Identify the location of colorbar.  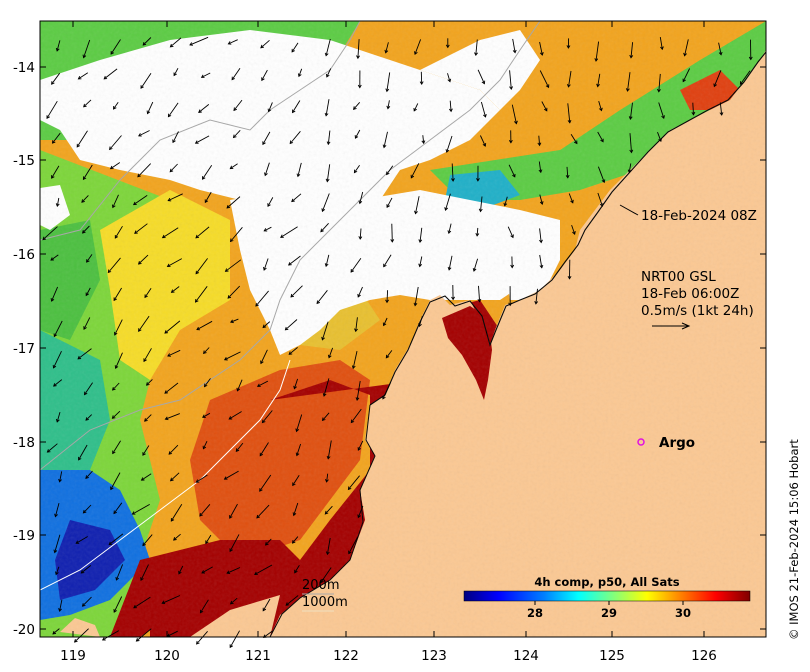
(607, 596).